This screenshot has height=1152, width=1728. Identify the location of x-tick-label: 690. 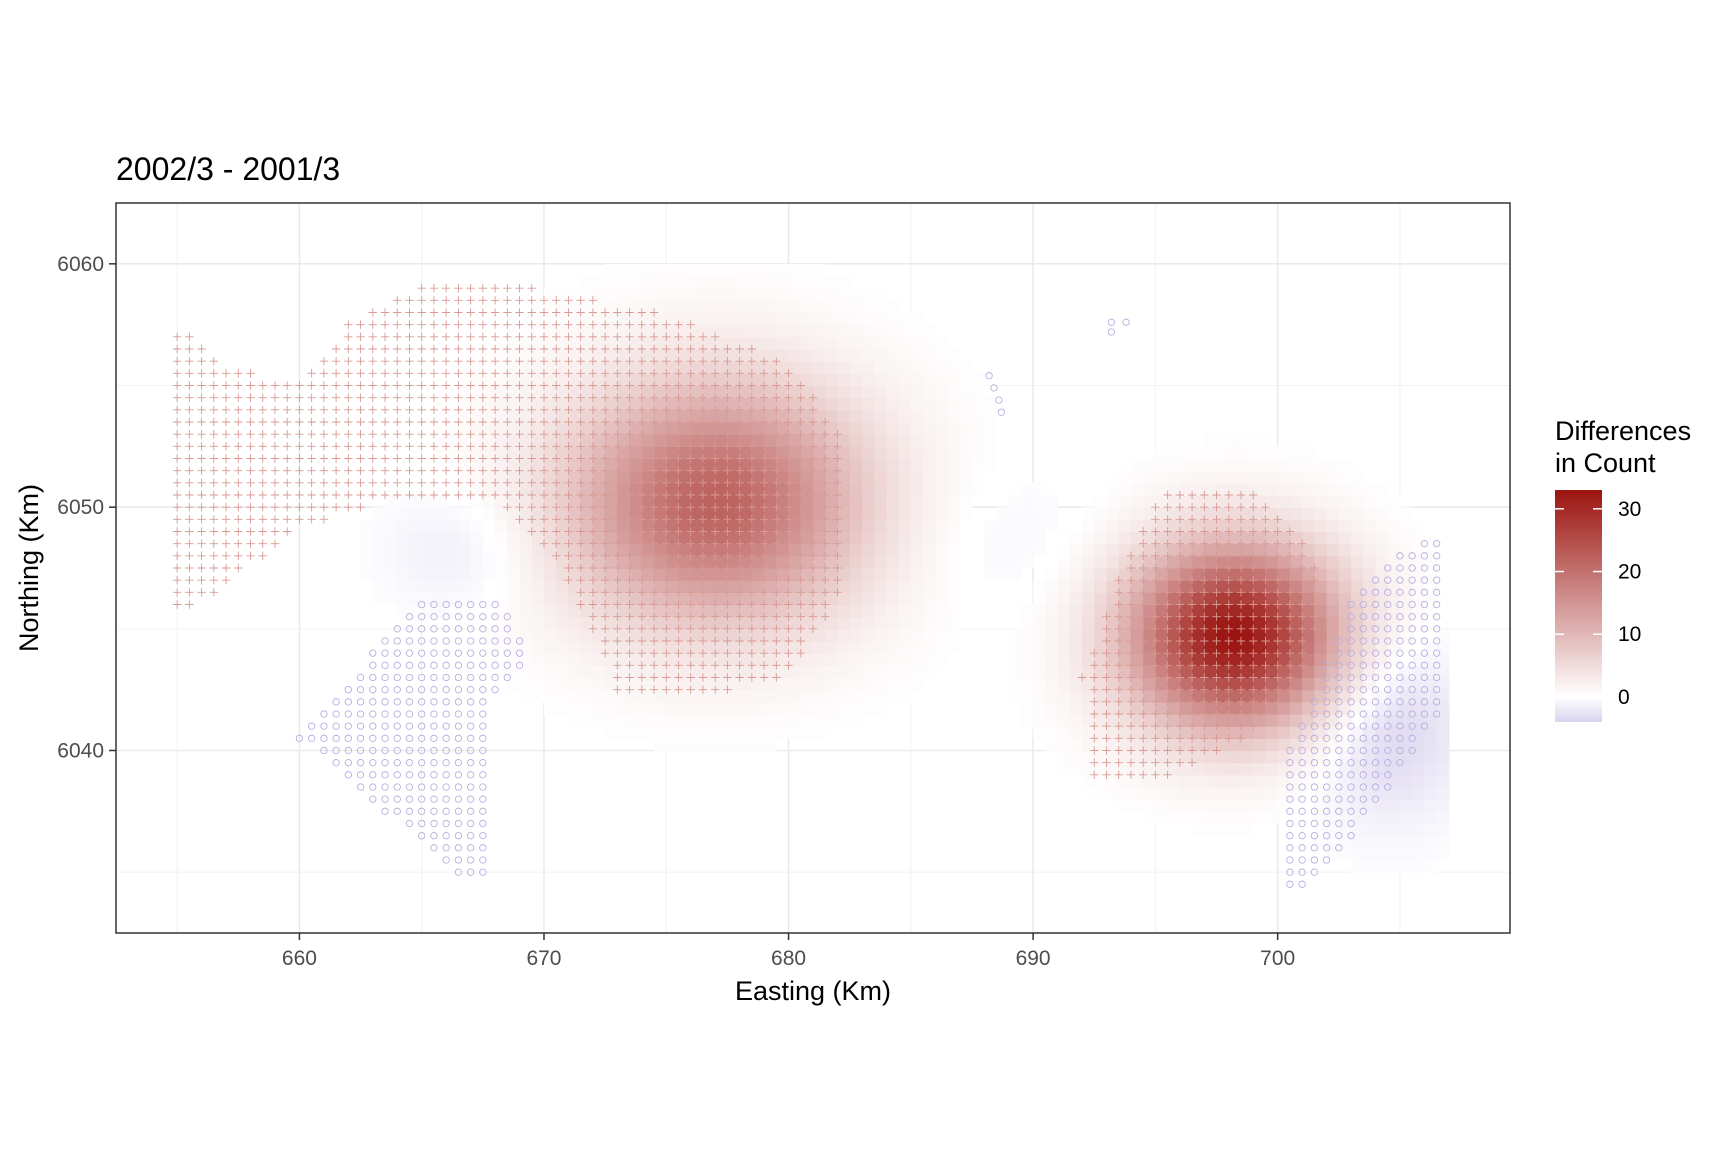
(1033, 958).